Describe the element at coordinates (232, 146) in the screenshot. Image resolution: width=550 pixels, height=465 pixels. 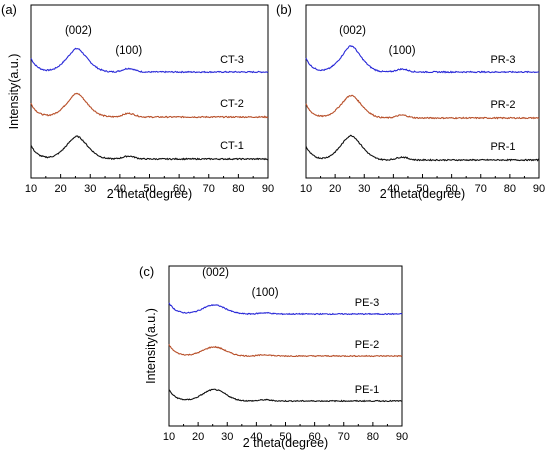
I see `series-label: CT-1` at that location.